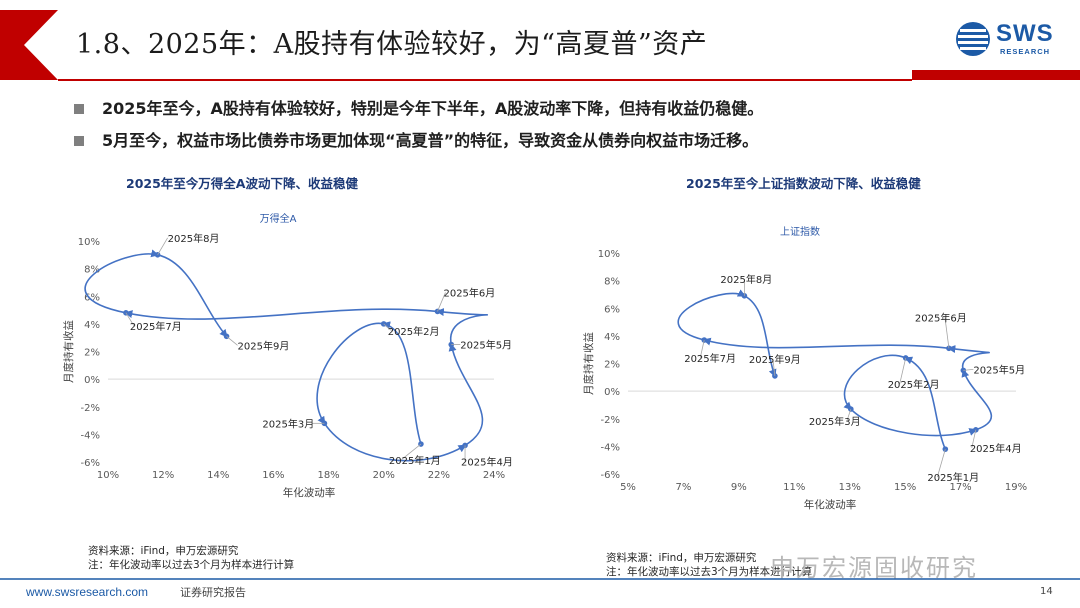  I want to click on x-tick-label: 15%, so click(905, 487).